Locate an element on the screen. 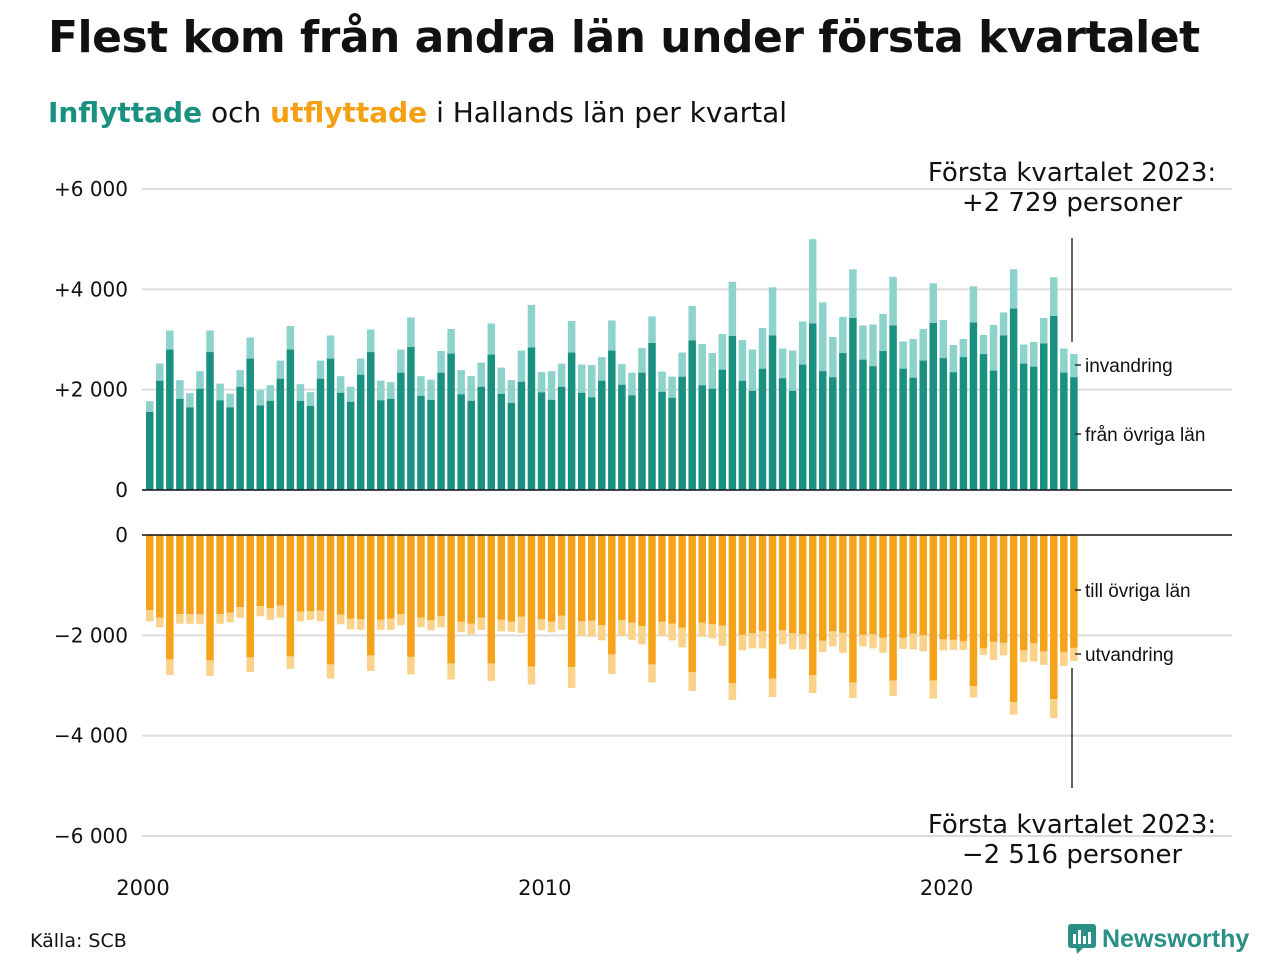 The height and width of the screenshot is (960, 1280). legend-invandring: invandring is located at coordinates (1129, 366).